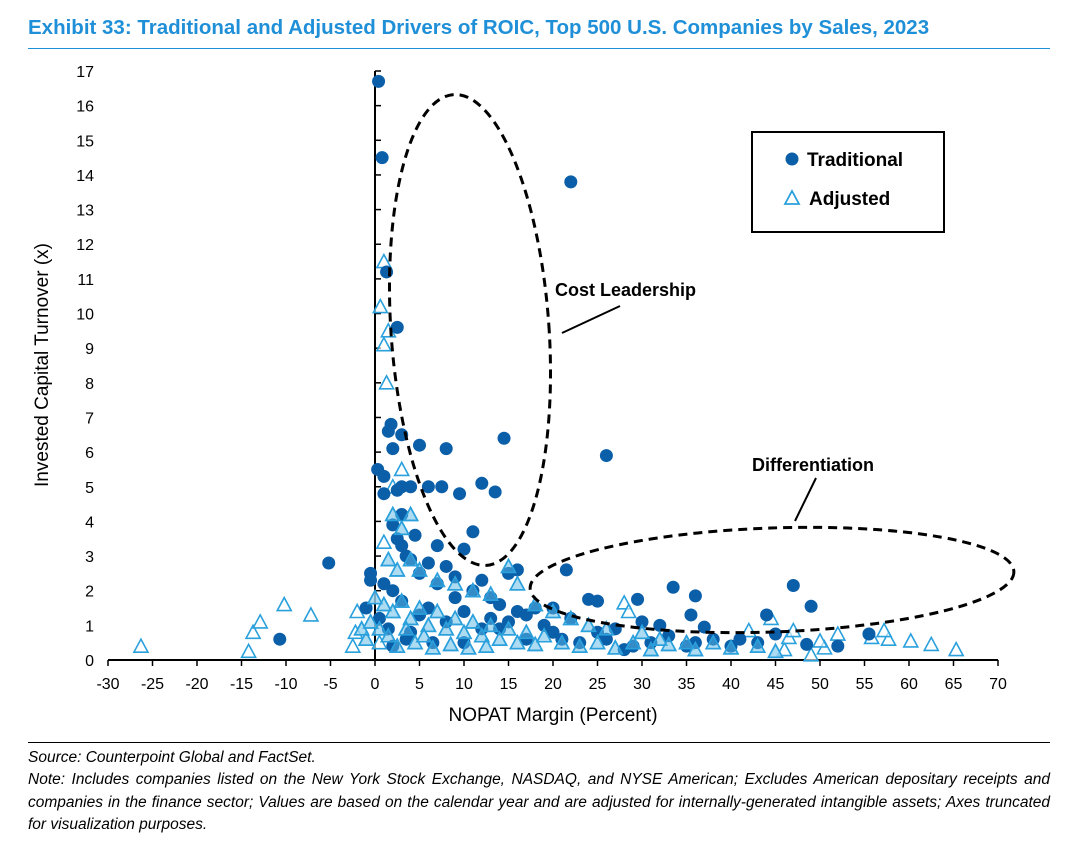  I want to click on x-tick-label: 30, so click(642, 684).